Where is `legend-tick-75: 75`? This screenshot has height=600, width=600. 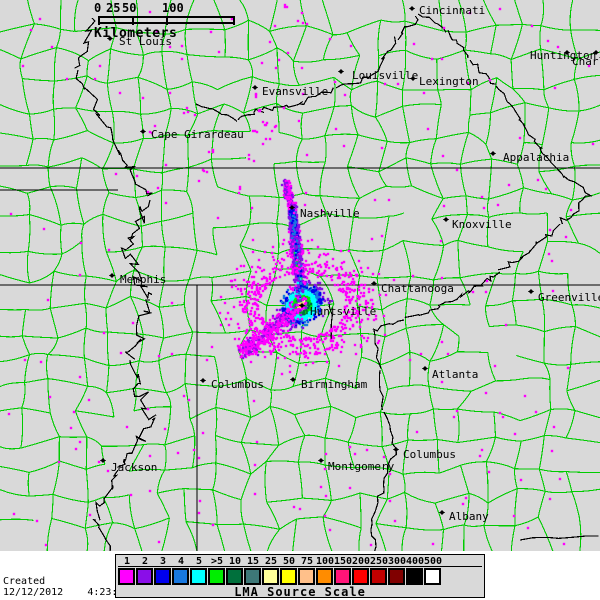 legend-tick-75: 75 is located at coordinates (307, 561).